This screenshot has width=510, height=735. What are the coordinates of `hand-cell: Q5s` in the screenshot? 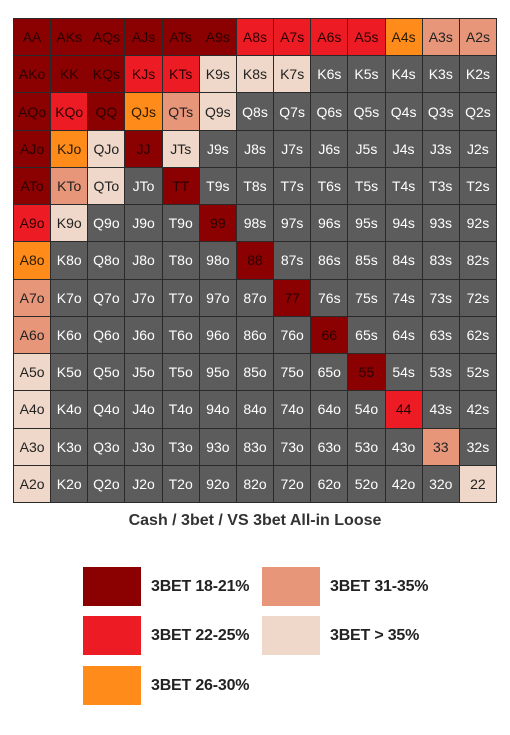 It's located at (366, 111).